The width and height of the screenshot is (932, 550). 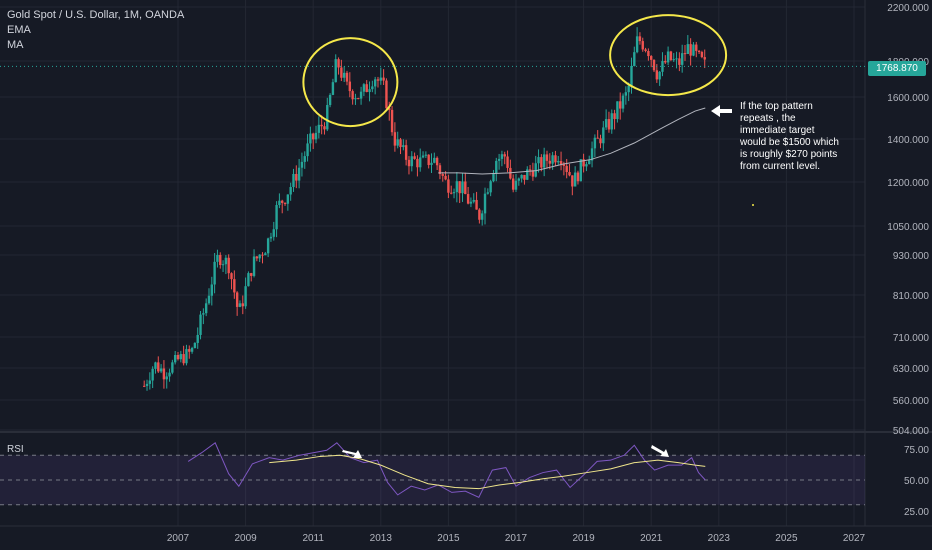 I want to click on price-tick-label: 710.000, so click(x=911, y=338).